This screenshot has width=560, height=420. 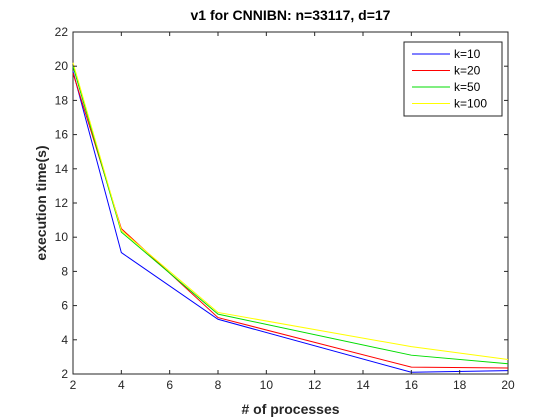 What do you see at coordinates (62, 169) in the screenshot?
I see `y-tick-label: 14` at bounding box center [62, 169].